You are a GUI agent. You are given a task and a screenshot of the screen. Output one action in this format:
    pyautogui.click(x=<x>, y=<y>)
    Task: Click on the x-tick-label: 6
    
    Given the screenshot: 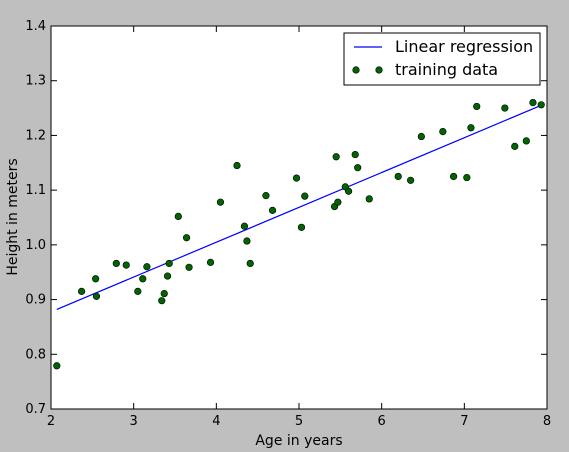 What is the action you would take?
    pyautogui.click(x=382, y=421)
    